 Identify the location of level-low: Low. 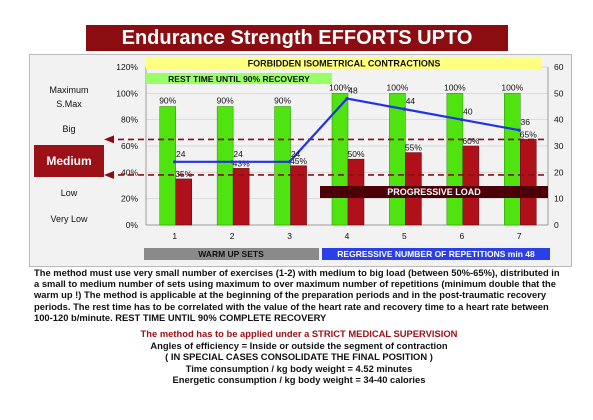
(69, 193).